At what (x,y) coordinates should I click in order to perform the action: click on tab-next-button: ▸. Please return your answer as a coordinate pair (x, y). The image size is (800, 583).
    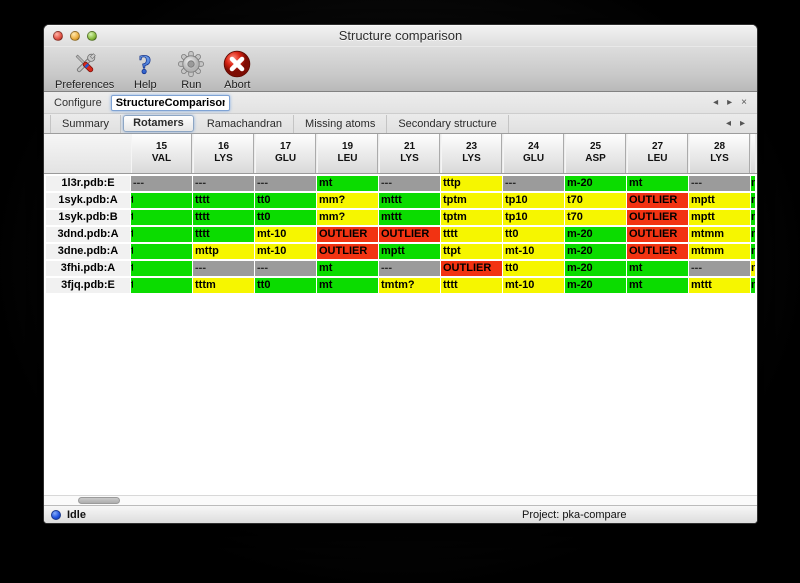
    Looking at the image, I should click on (742, 123).